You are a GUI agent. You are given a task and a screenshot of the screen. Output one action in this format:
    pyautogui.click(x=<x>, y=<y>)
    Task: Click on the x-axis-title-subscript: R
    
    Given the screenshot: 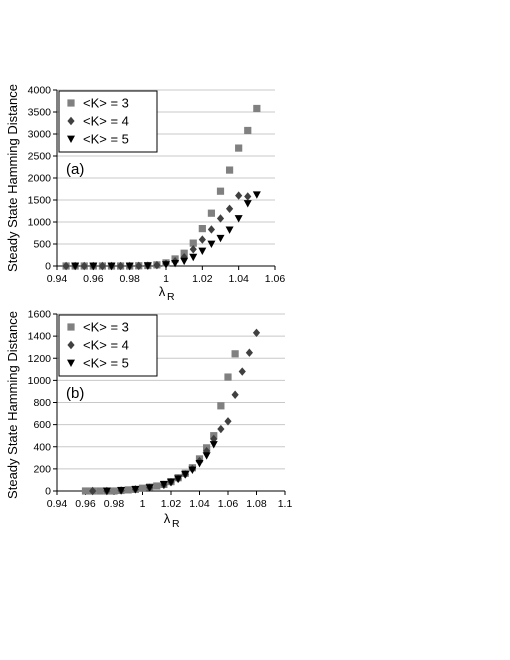 What is the action you would take?
    pyautogui.click(x=171, y=297)
    